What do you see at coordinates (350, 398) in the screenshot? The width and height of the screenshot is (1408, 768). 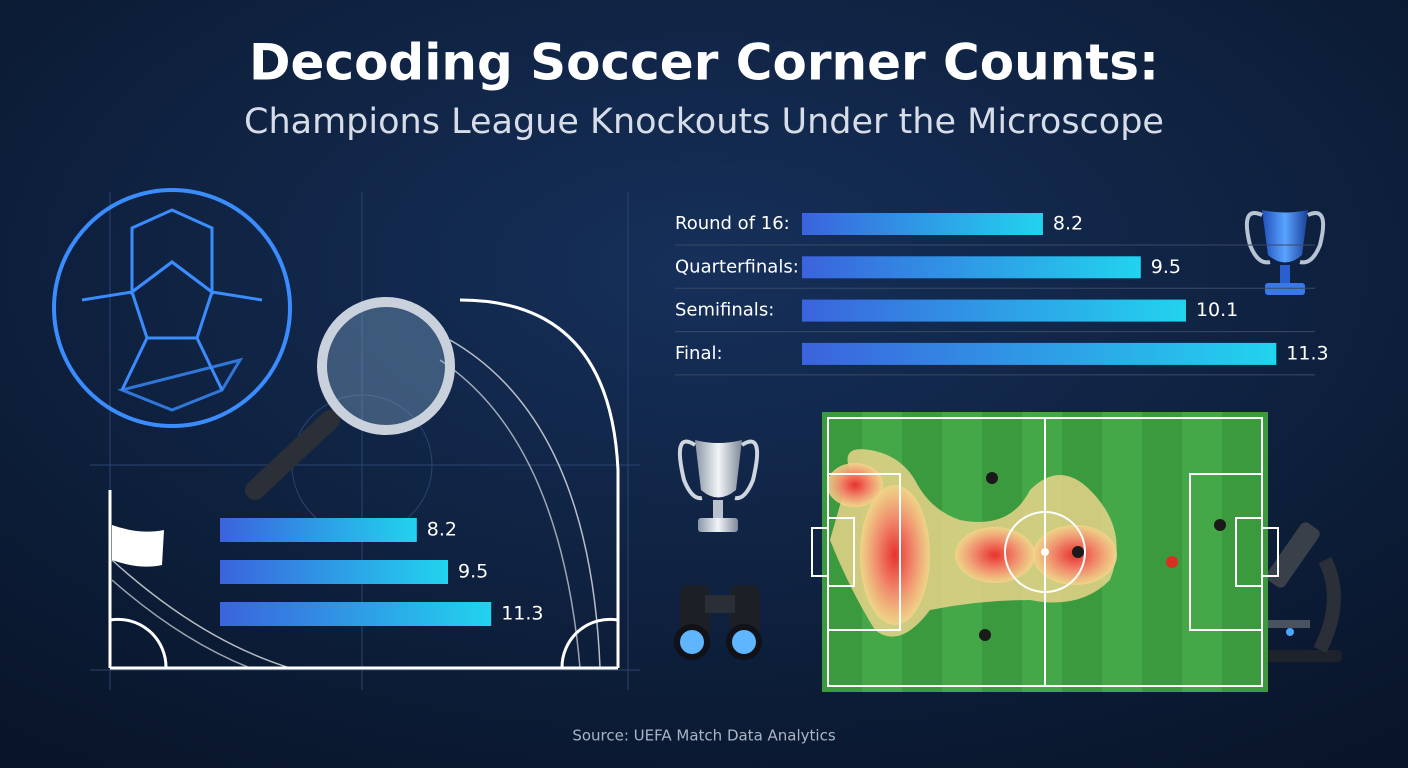 I see `magnifier` at bounding box center [350, 398].